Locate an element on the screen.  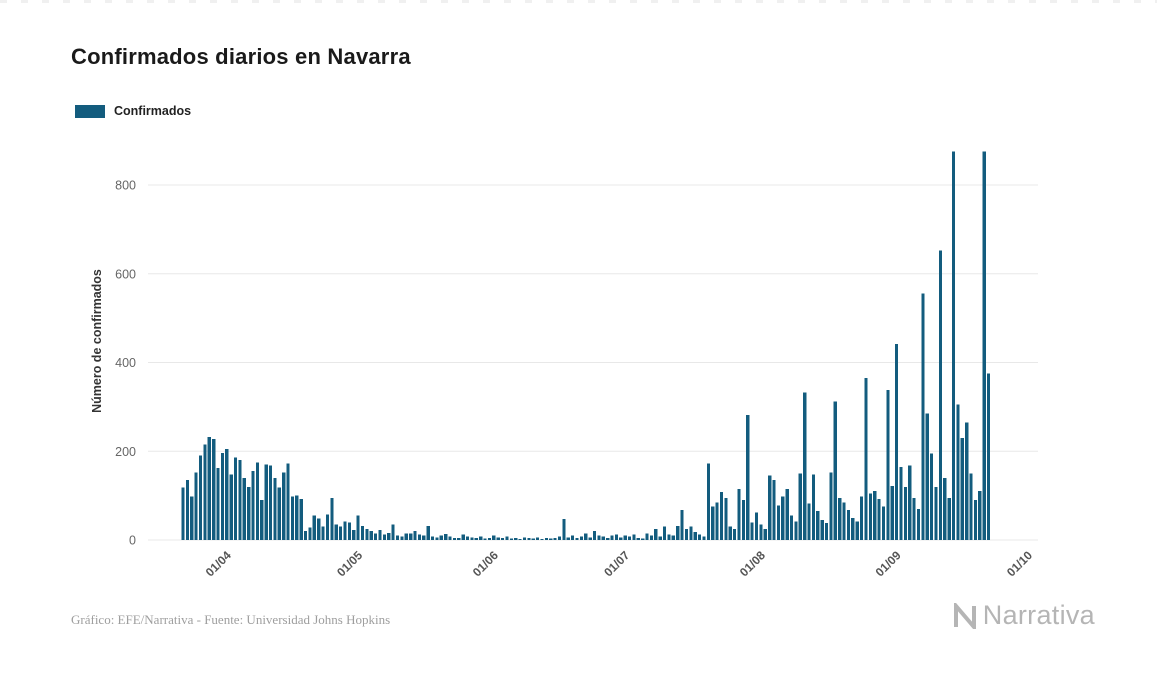
x-tick-label: 01/05 is located at coordinates (349, 563).